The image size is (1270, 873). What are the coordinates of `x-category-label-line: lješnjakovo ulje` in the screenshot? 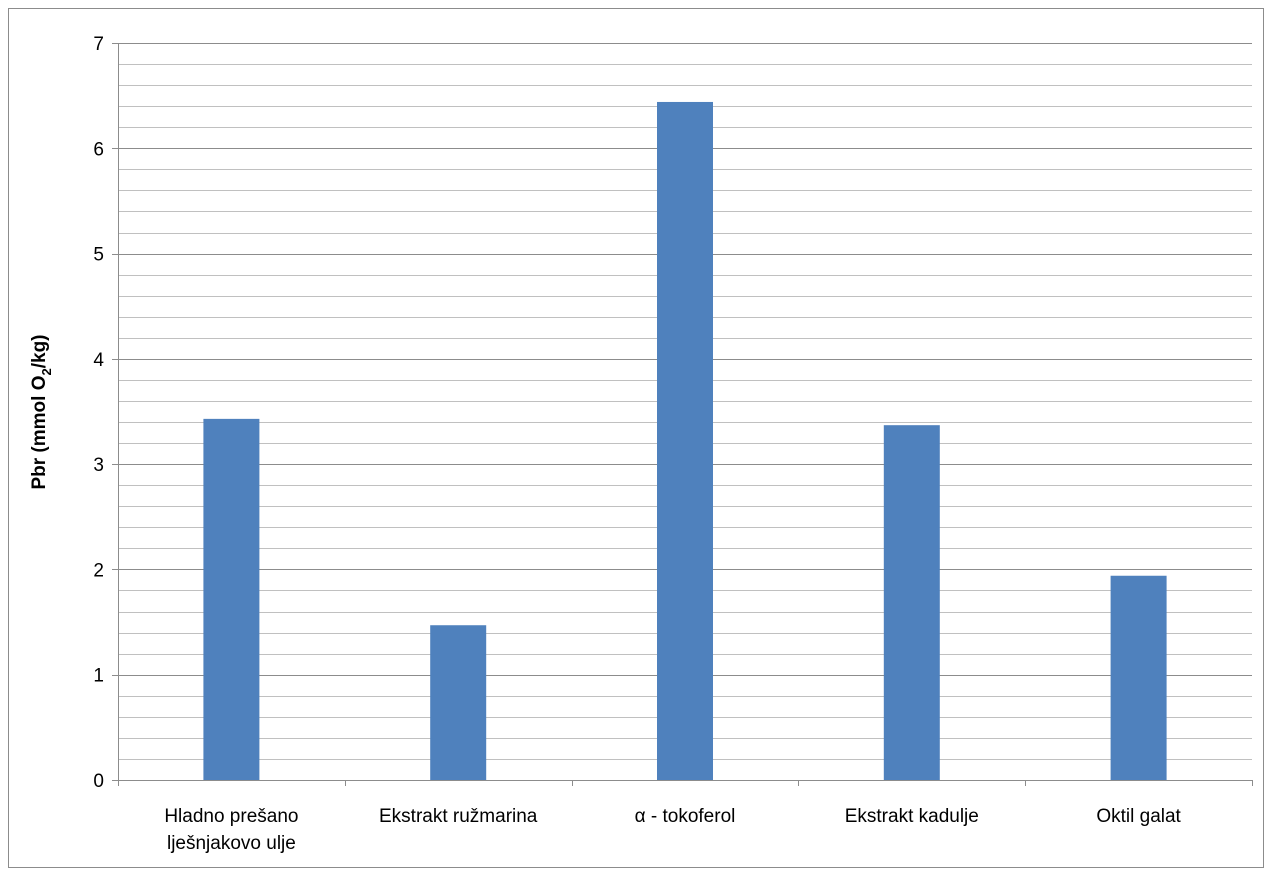 It's located at (231, 843).